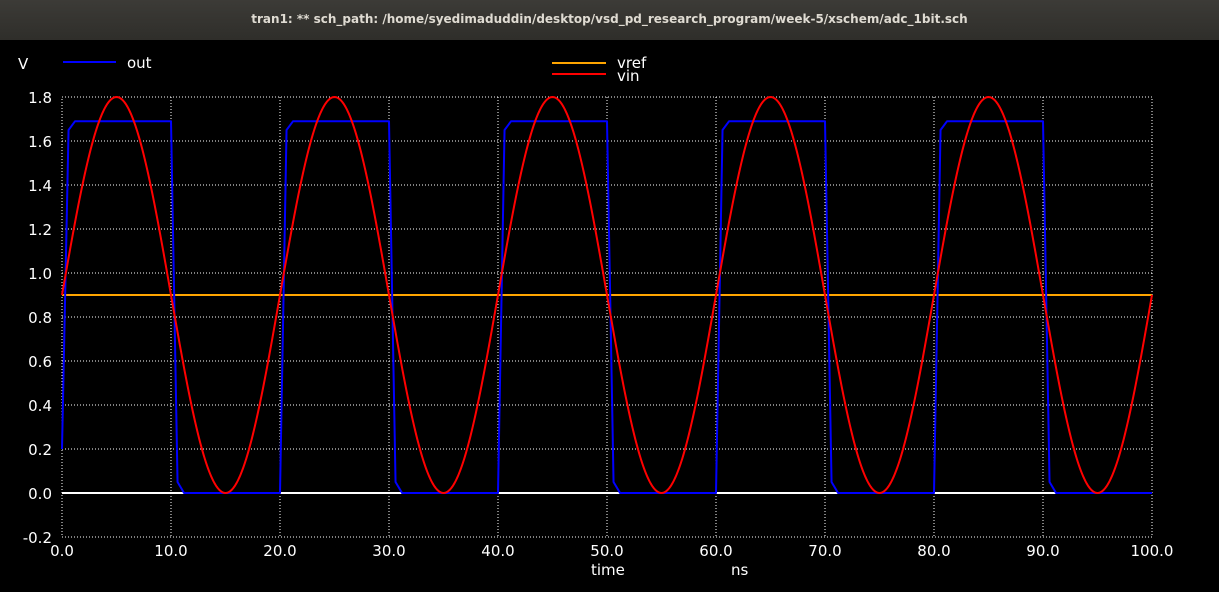 This screenshot has height=592, width=1219. I want to click on x-tick-label: 100.0, so click(1152, 551).